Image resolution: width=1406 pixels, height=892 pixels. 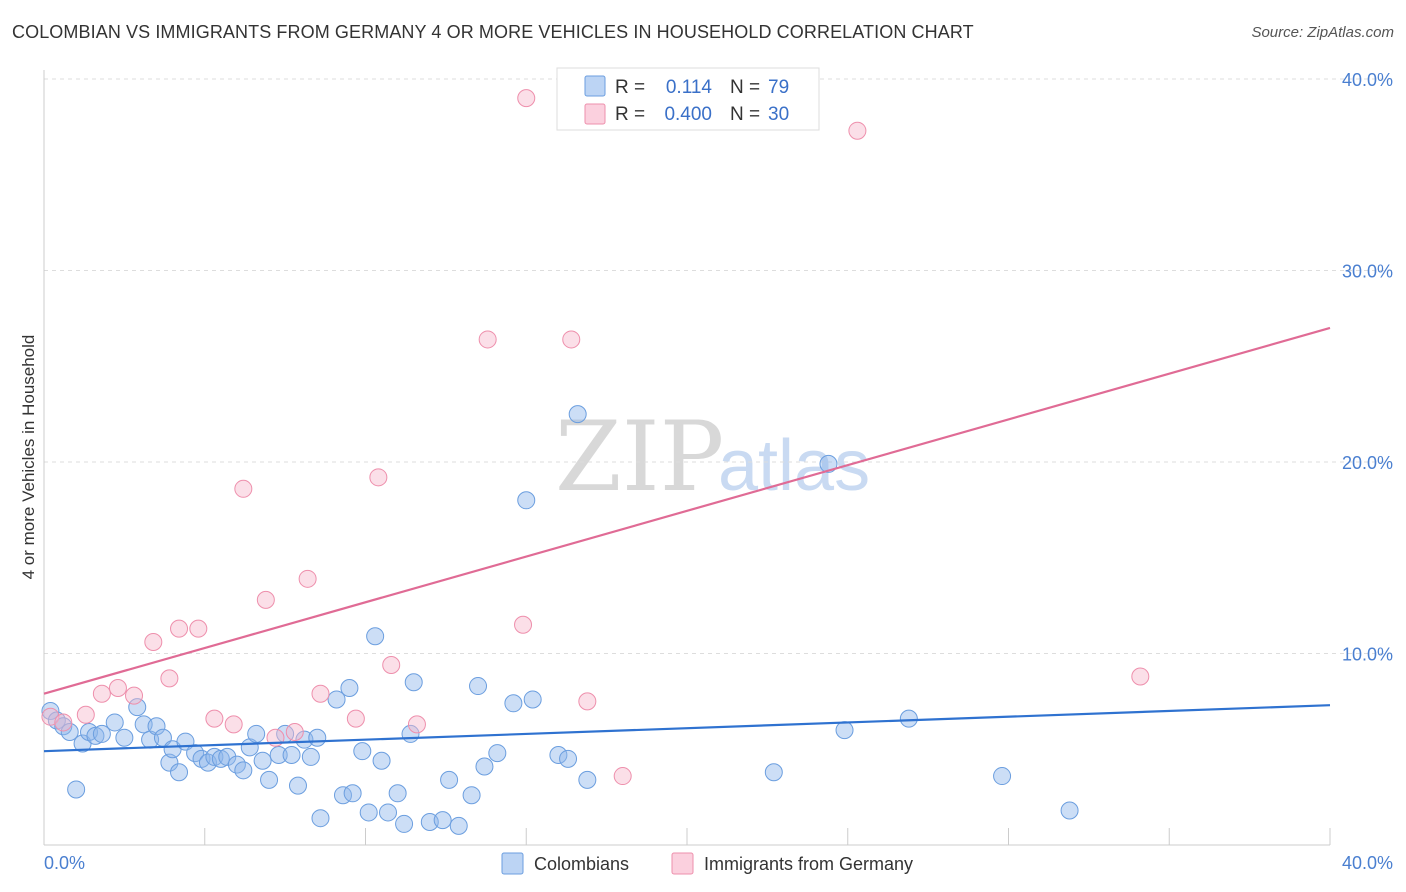 I want to click on watermark-zip: ZIP, so click(x=639, y=457).